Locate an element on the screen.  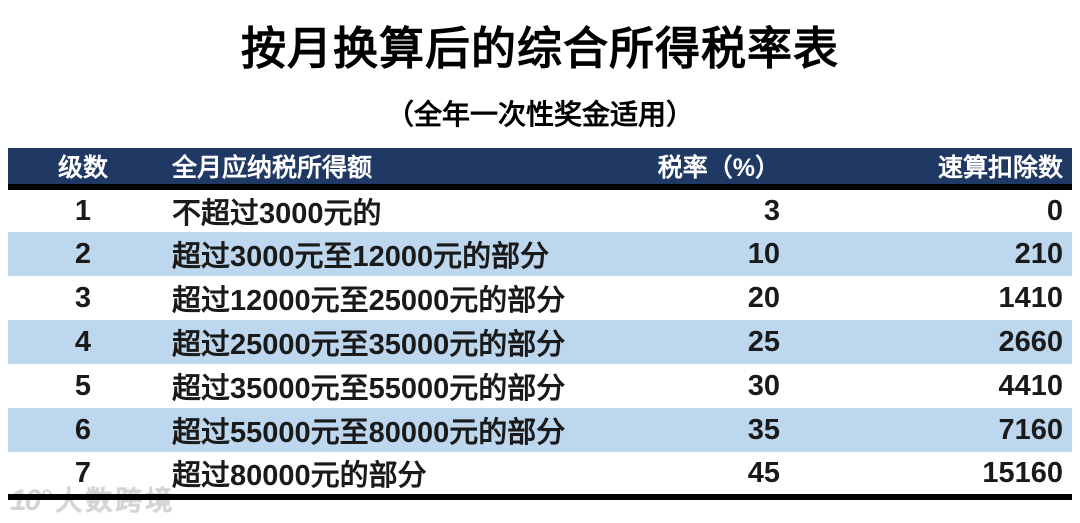
deduction-cell: 0 is located at coordinates (1054, 210).